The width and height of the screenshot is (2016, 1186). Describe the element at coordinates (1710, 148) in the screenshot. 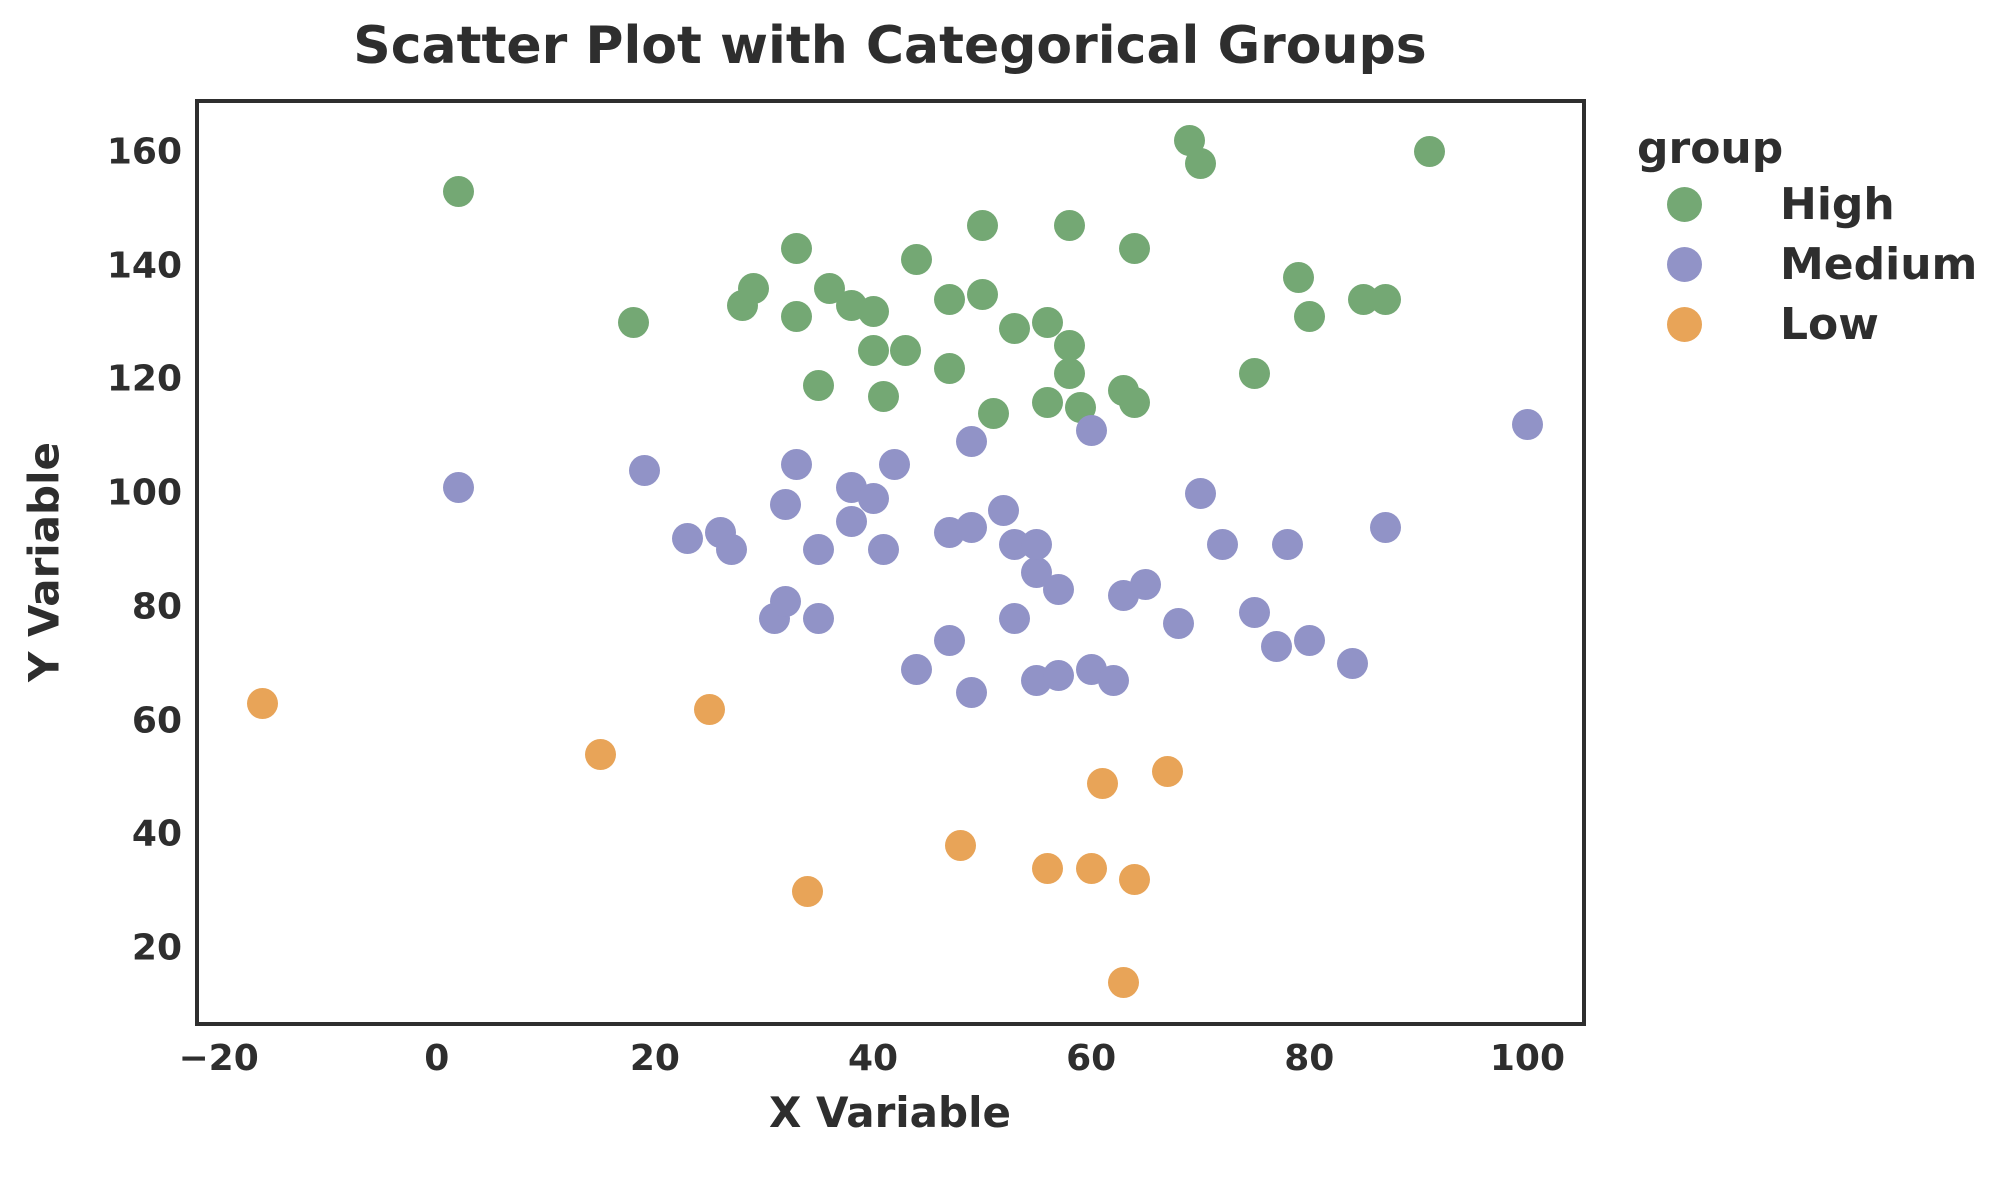

I see `legend-title: group` at that location.